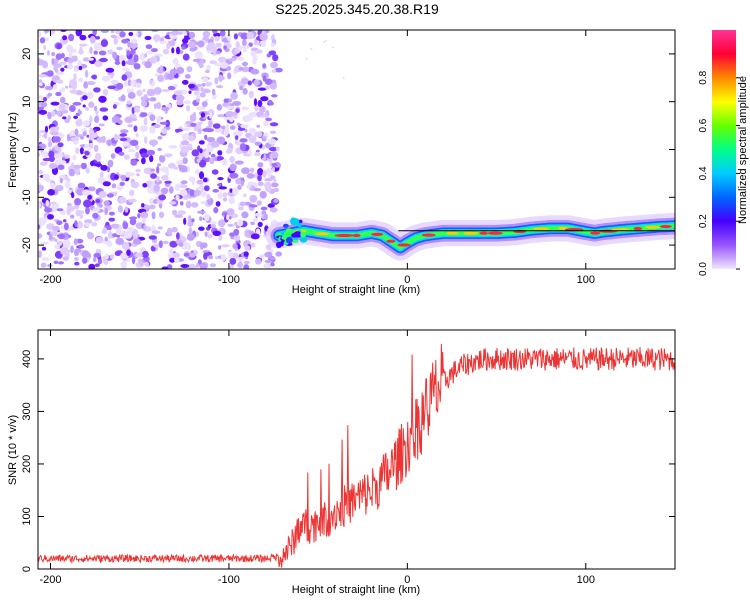 Image resolution: width=750 pixels, height=605 pixels. I want to click on spectrogram-x-tick-label: 100, so click(586, 280).